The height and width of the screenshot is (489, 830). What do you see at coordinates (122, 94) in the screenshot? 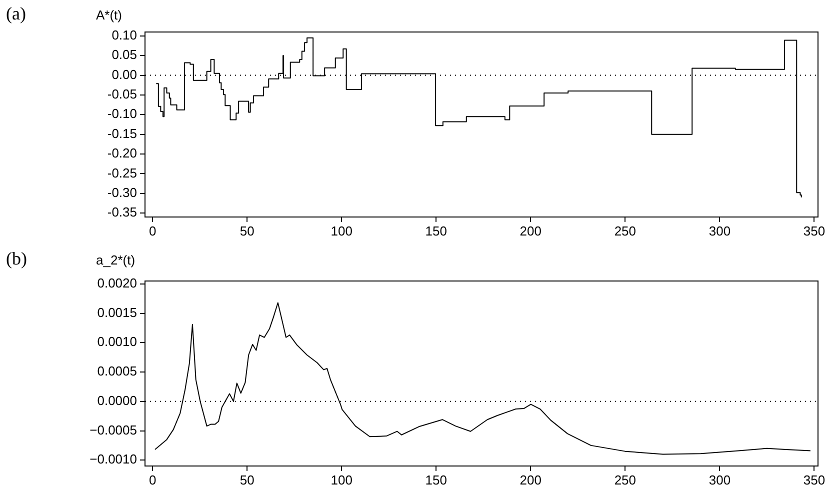
I see `y-tick-label: -0.05` at bounding box center [122, 94].